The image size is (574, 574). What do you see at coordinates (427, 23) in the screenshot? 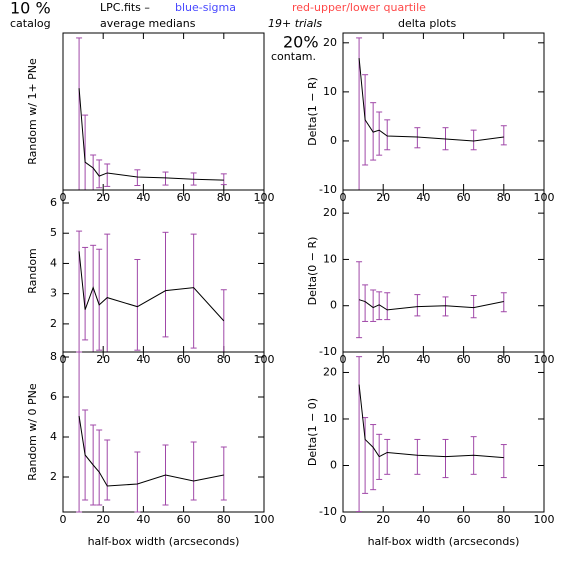
I see `right-title: delta plots` at bounding box center [427, 23].